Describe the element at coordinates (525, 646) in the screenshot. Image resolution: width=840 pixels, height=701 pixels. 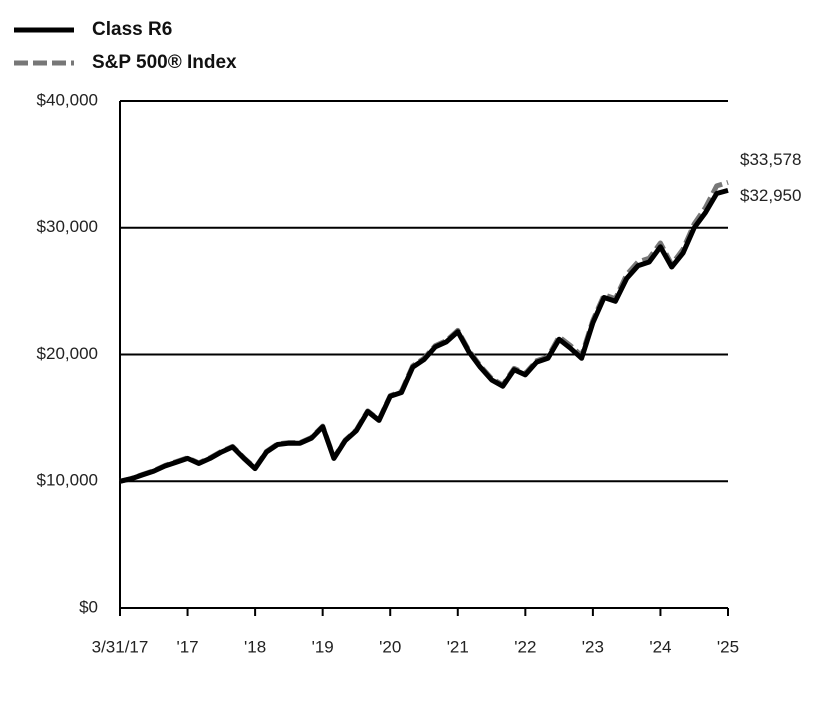
I see `x-tick-label: '22` at that location.